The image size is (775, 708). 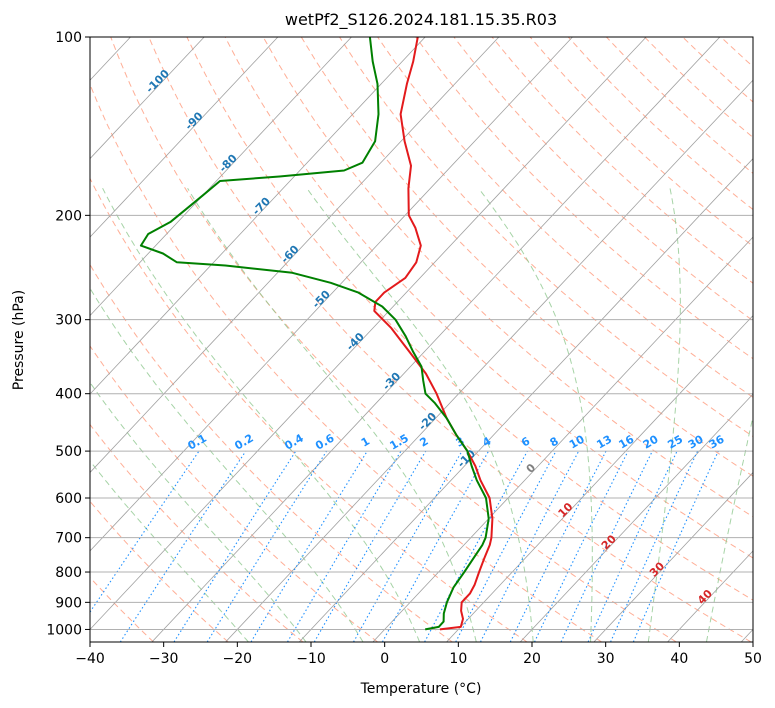 What do you see at coordinates (68, 321) in the screenshot?
I see `y-tick-label-300: 300` at bounding box center [68, 321].